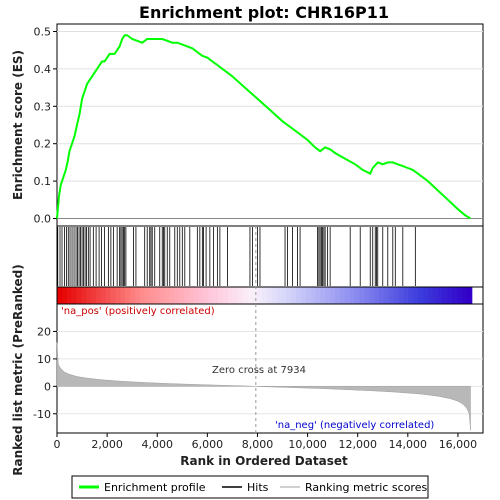 The image size is (500, 500). I want to click on legend-box, so click(250, 487).